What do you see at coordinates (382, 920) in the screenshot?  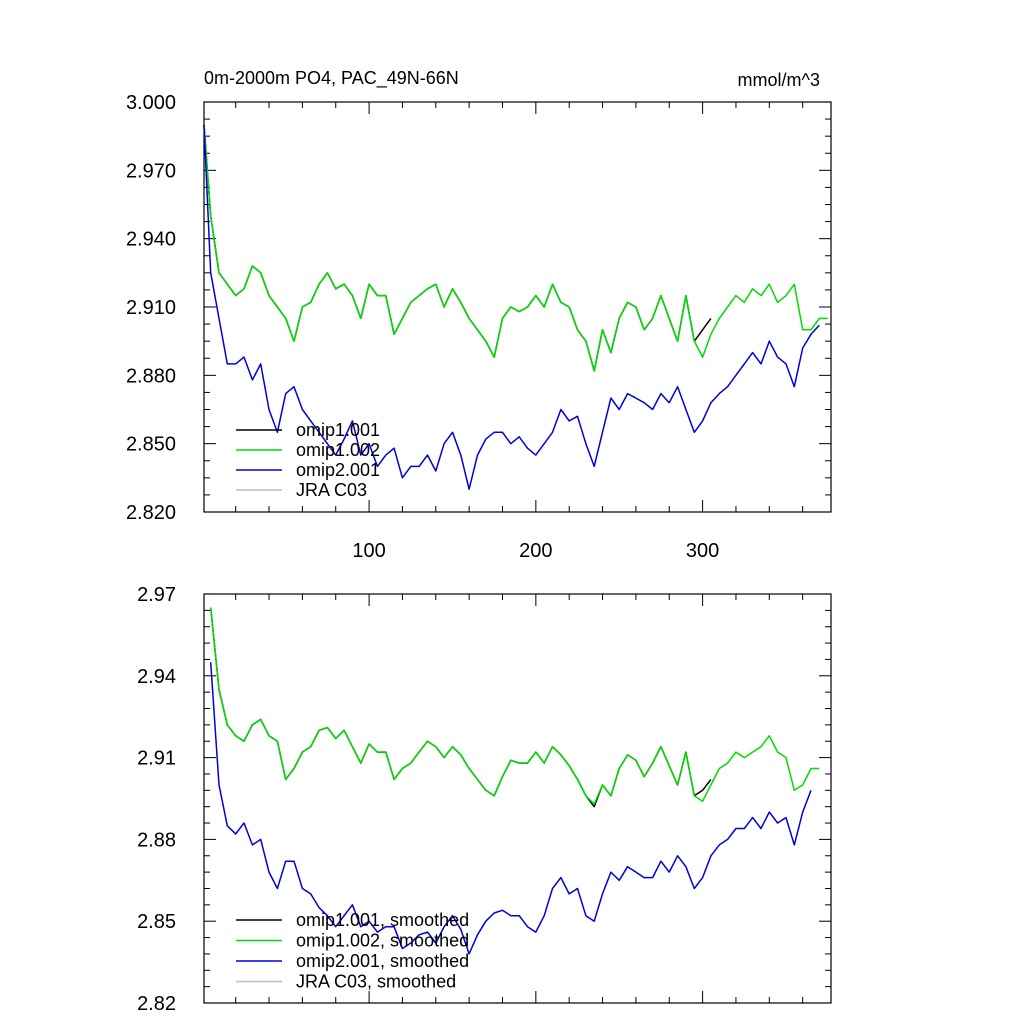 I see `legend-label: omip1.001, smoothed` at bounding box center [382, 920].